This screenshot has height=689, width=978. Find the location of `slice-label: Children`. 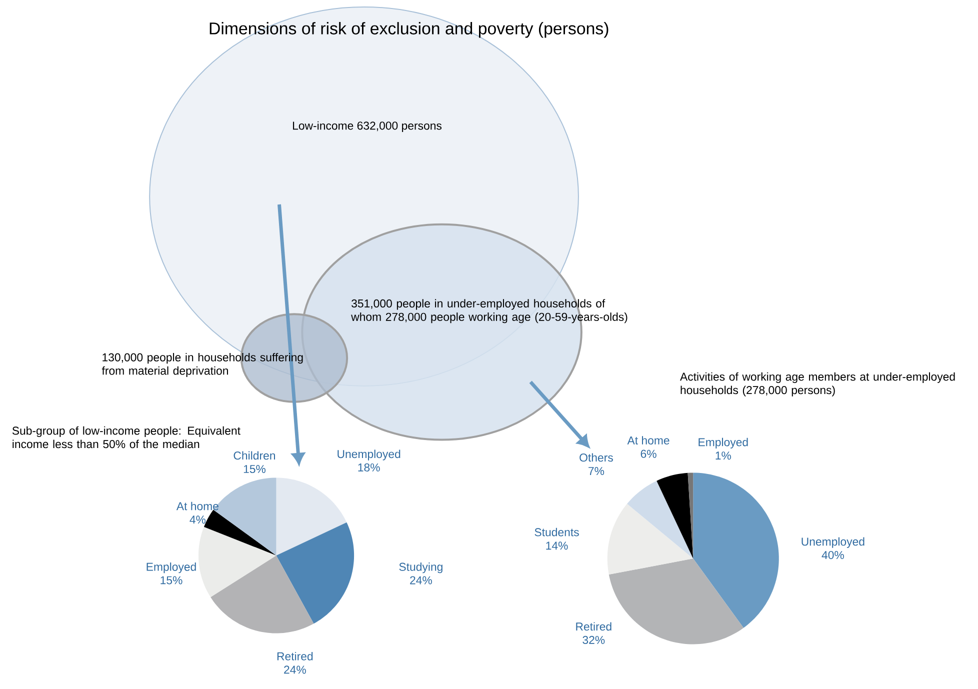

slice-label: Children is located at coordinates (254, 455).